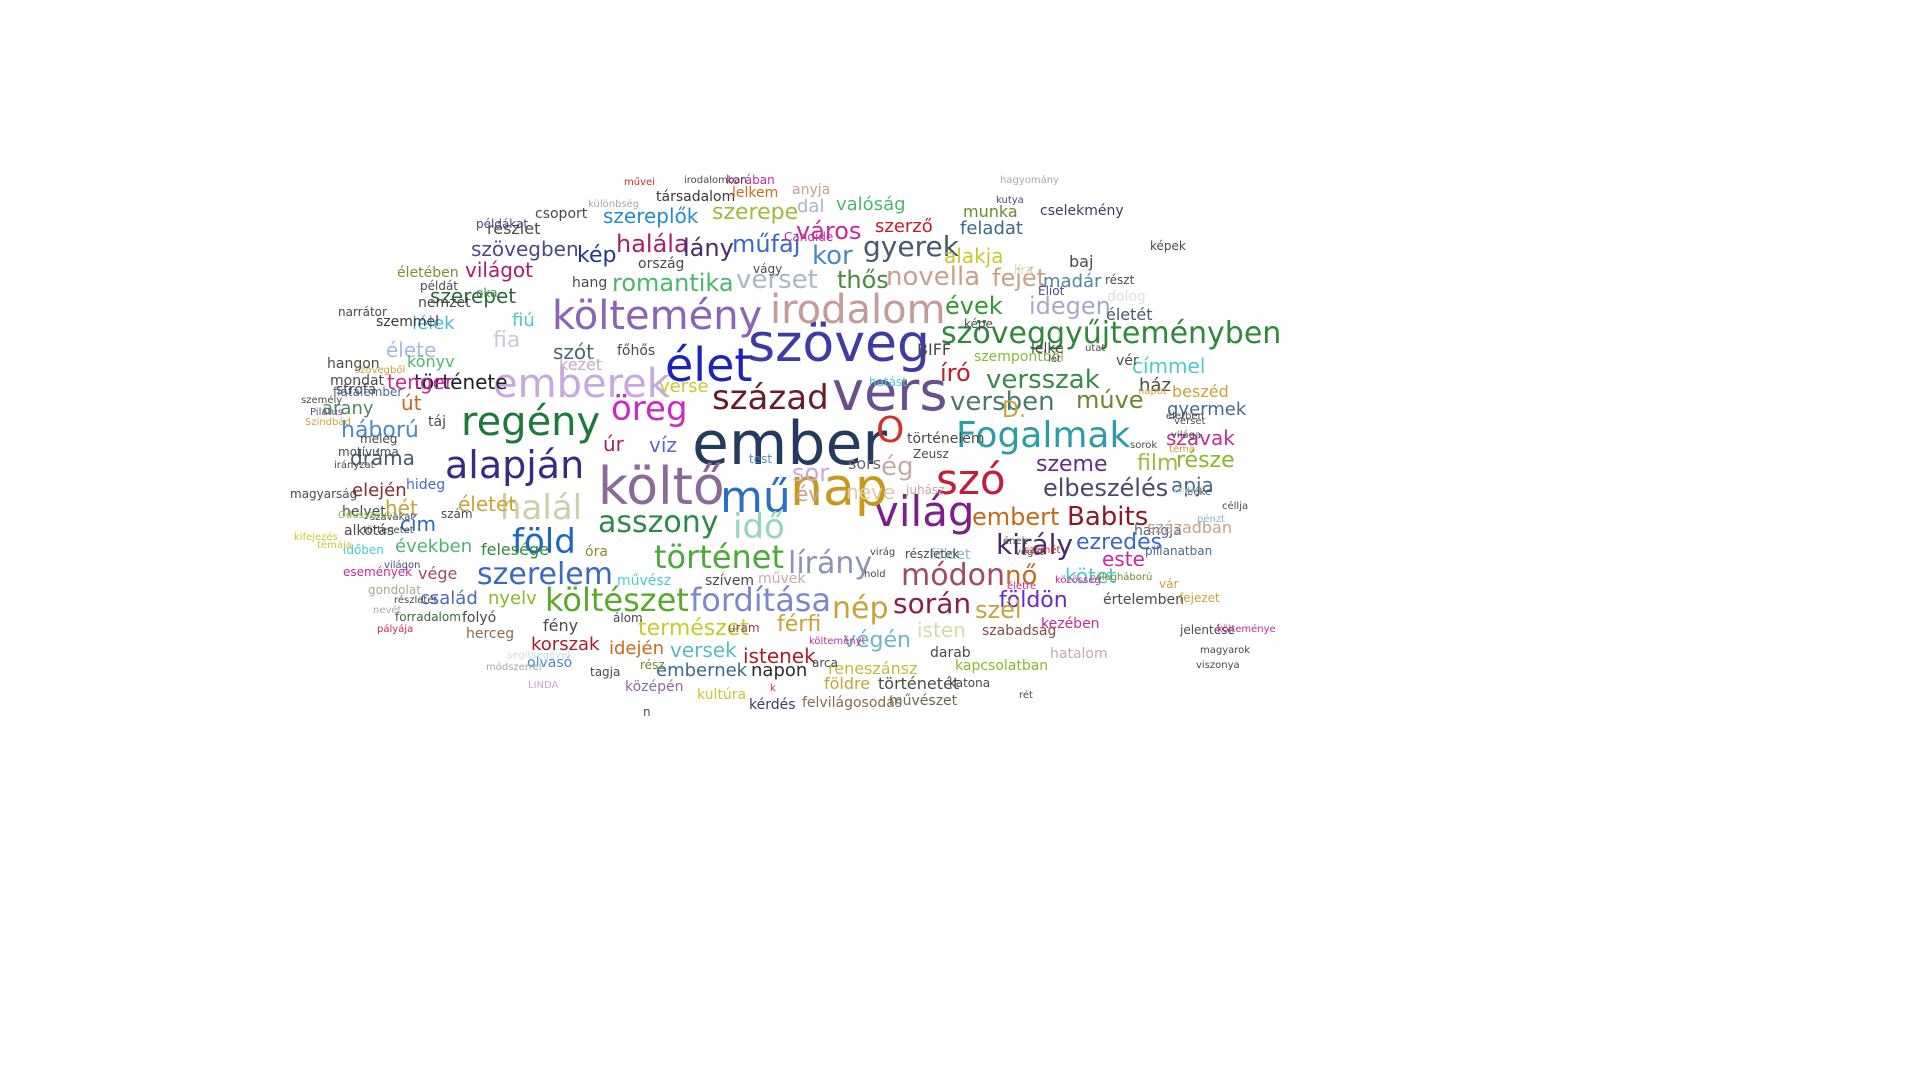 This screenshot has width=1920, height=1080. Describe the element at coordinates (811, 473) in the screenshot. I see `cloud-word: sor` at that location.